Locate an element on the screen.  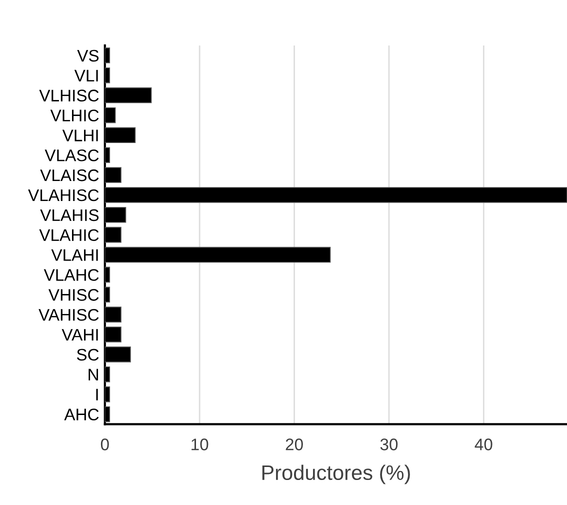
y-tick-label: VLAHIC is located at coordinates (69, 235).